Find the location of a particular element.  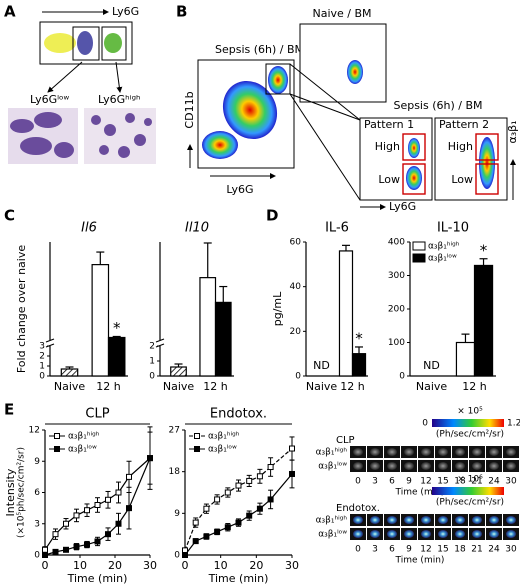

time-label: 24 is located at coordinates (494, 482).